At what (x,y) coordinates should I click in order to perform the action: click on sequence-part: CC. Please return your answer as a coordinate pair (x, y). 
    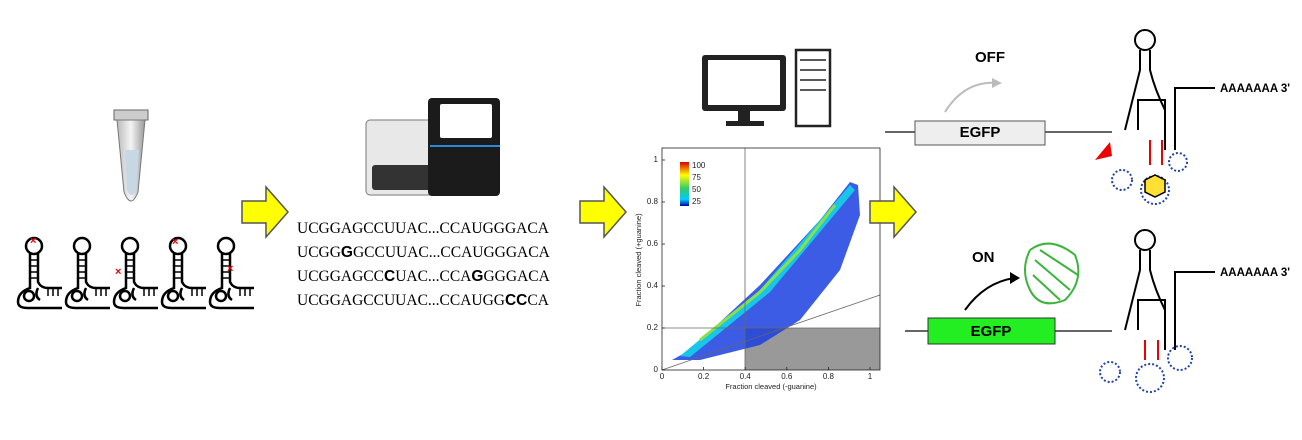
    Looking at the image, I should click on (516, 300).